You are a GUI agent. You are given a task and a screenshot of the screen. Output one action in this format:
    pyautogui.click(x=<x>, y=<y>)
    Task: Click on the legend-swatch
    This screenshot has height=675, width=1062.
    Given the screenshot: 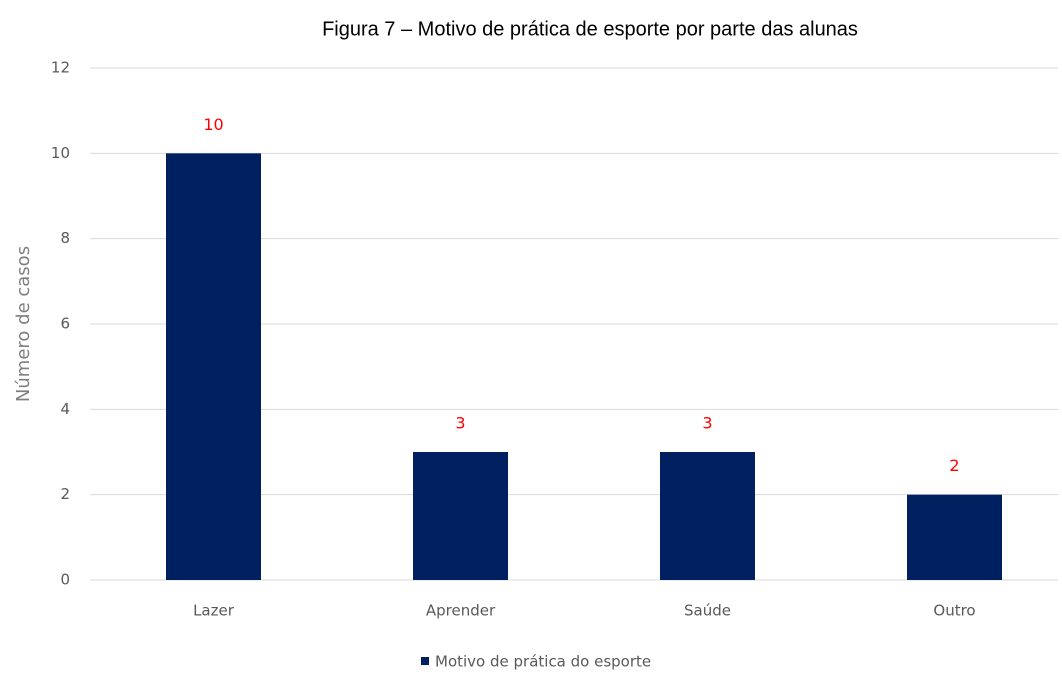 What is the action you would take?
    pyautogui.click(x=425, y=661)
    